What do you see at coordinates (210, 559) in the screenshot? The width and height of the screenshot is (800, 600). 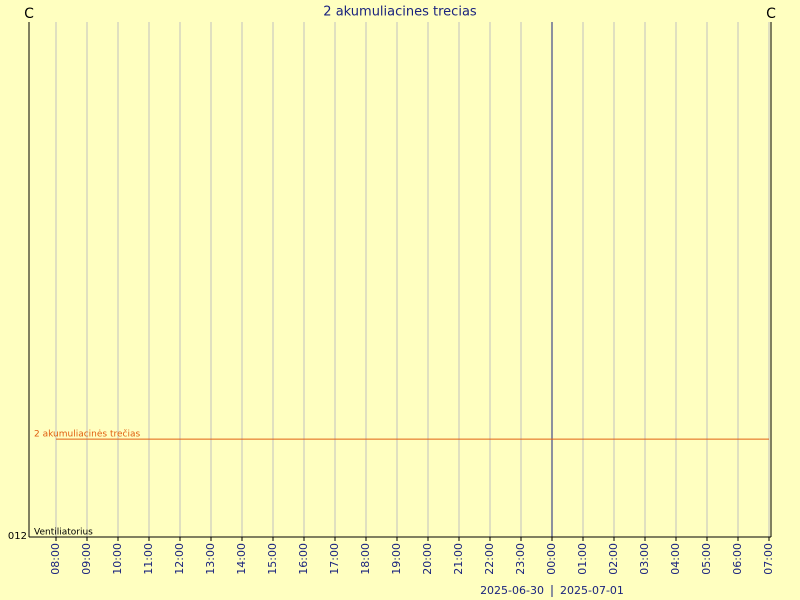 I see `x-tick-label: 13:00` at bounding box center [210, 559].